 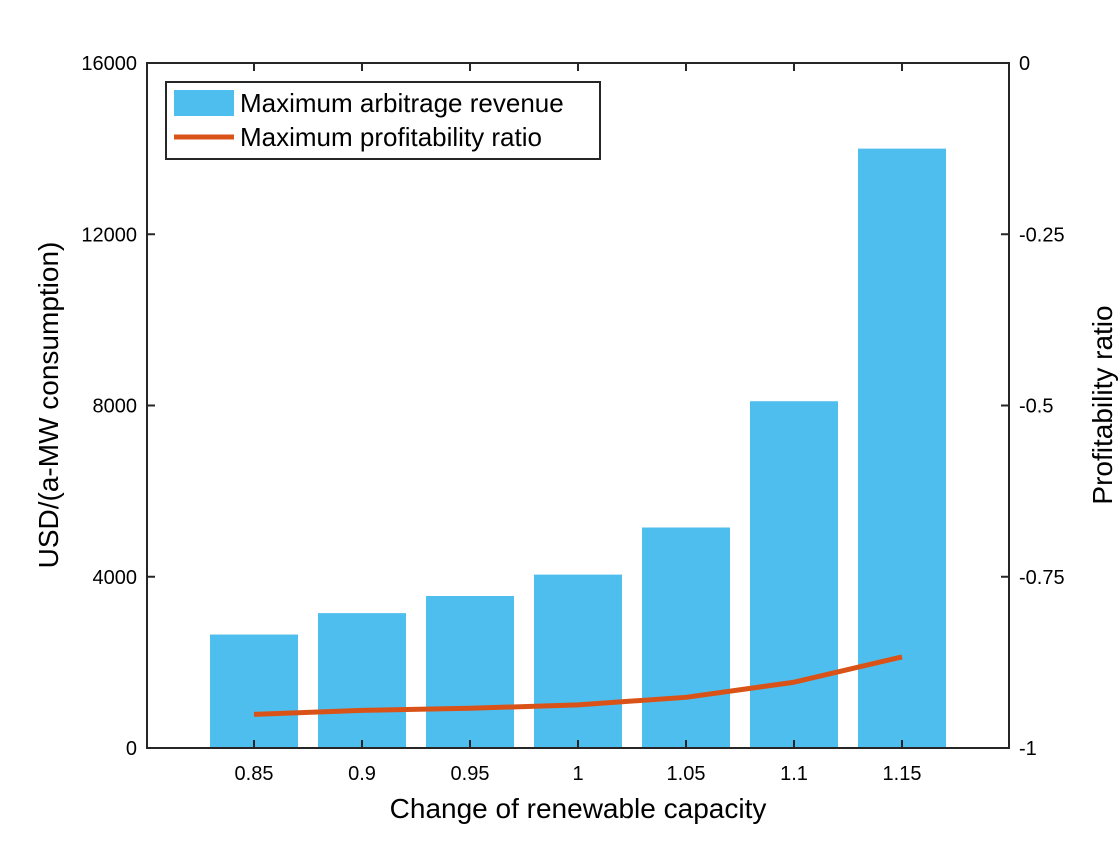 I want to click on profitability-line, so click(x=578, y=685).